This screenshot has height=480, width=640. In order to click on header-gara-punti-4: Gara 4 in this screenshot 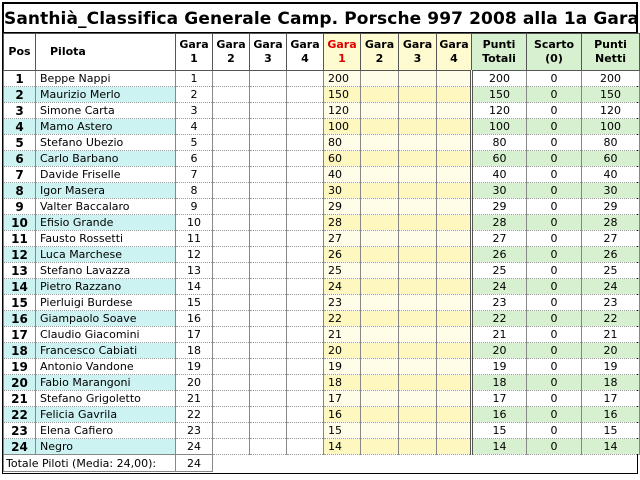, I will do `click(454, 52)`.